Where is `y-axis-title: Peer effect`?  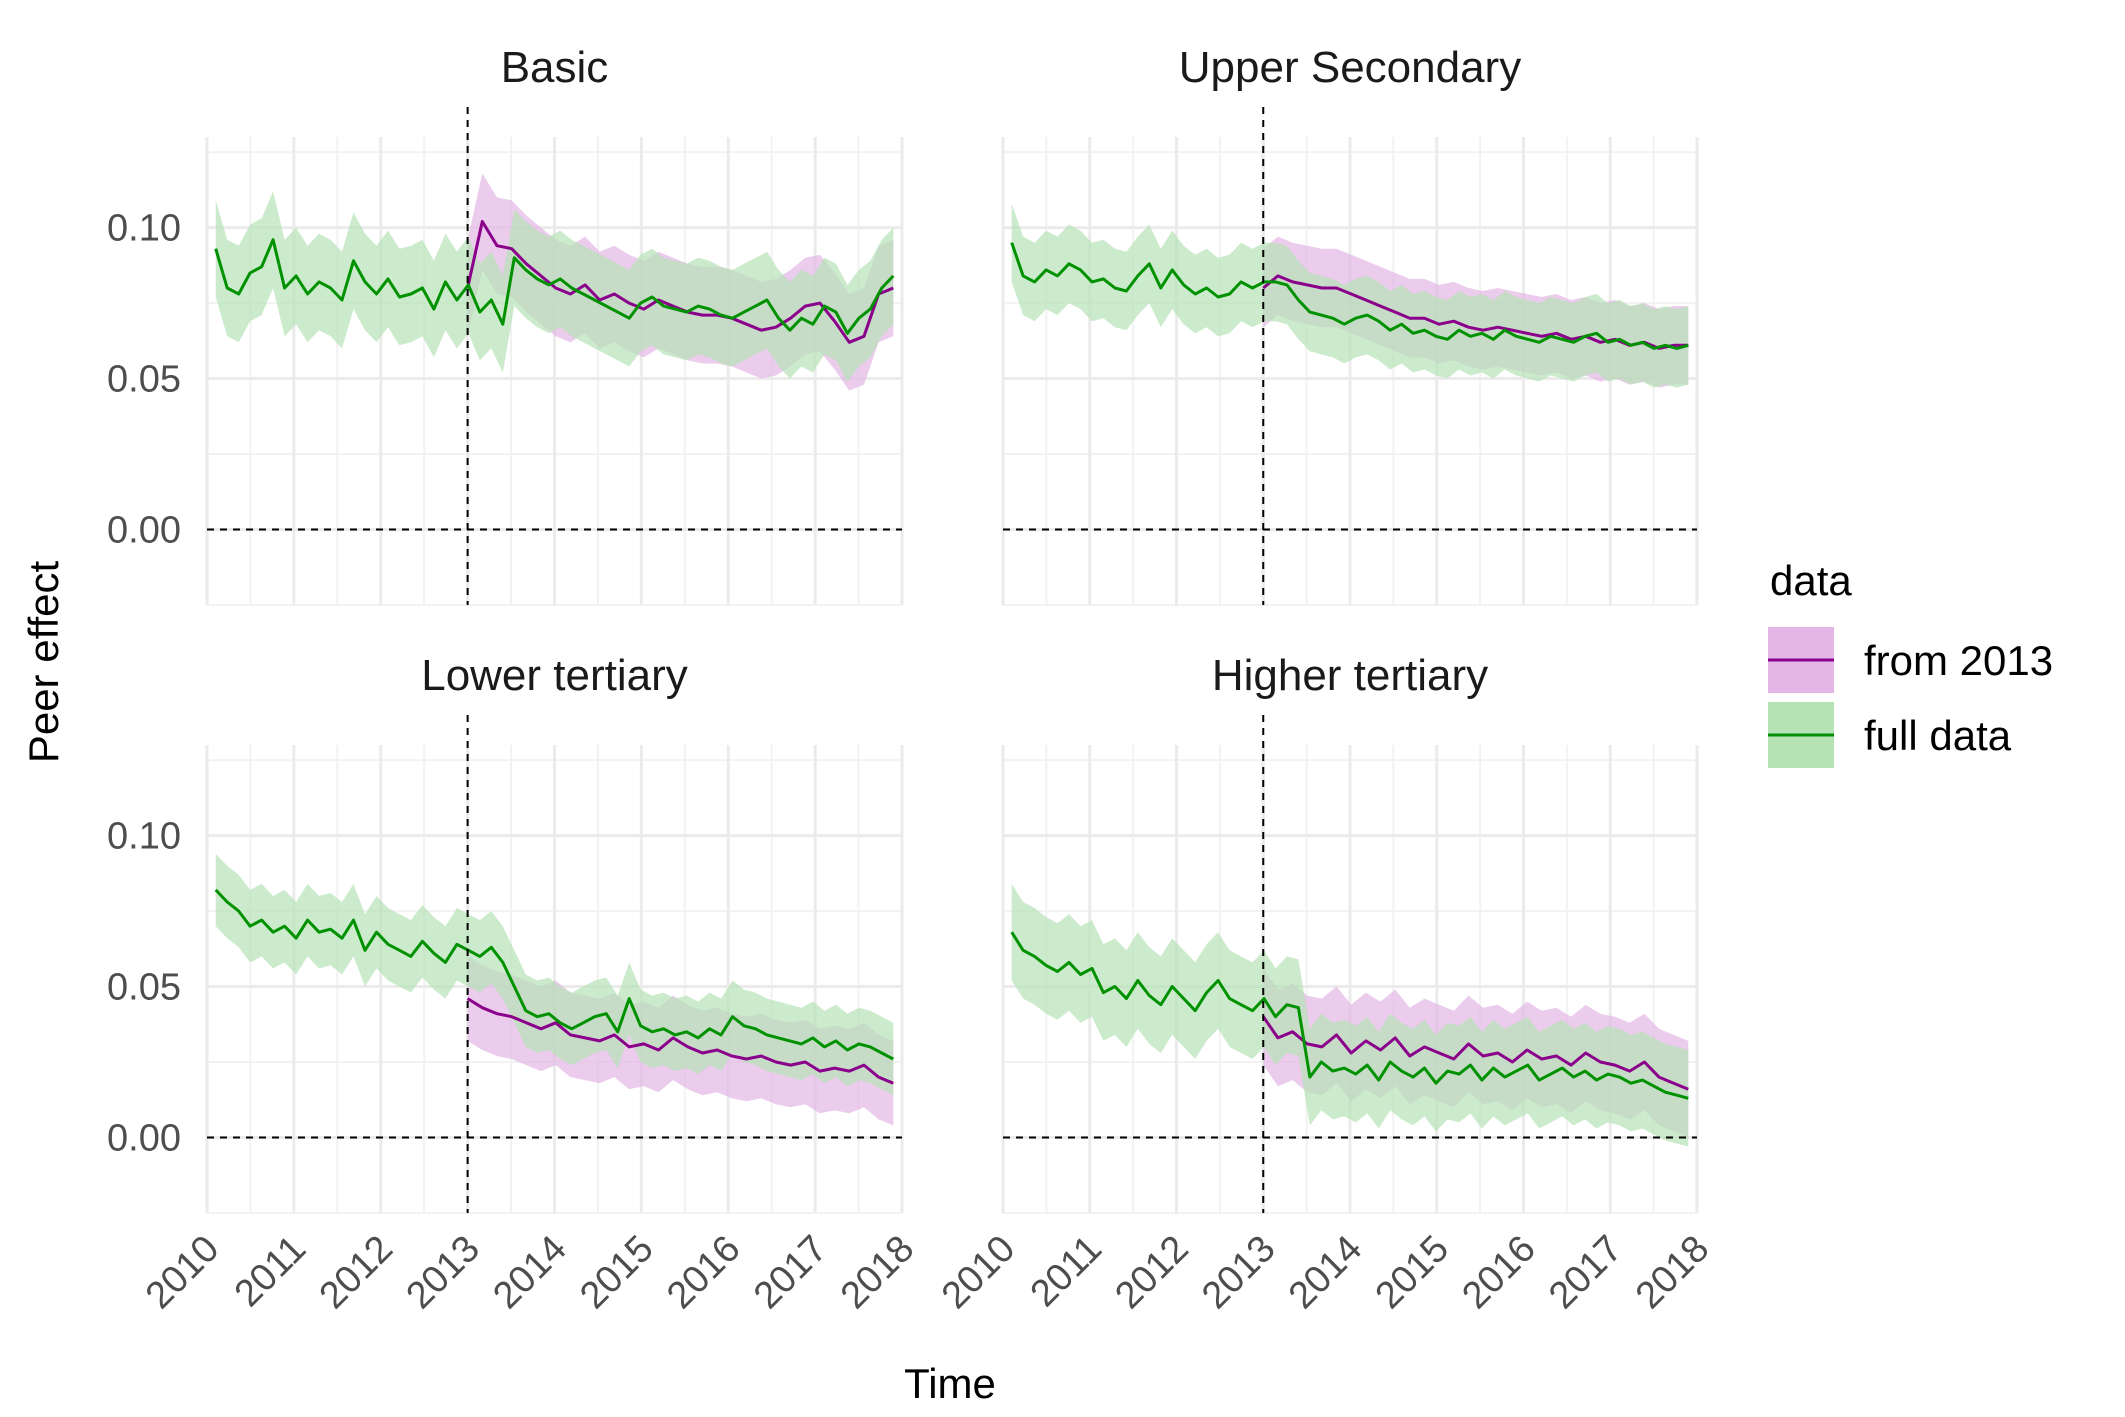
y-axis-title: Peer effect is located at coordinates (43, 661).